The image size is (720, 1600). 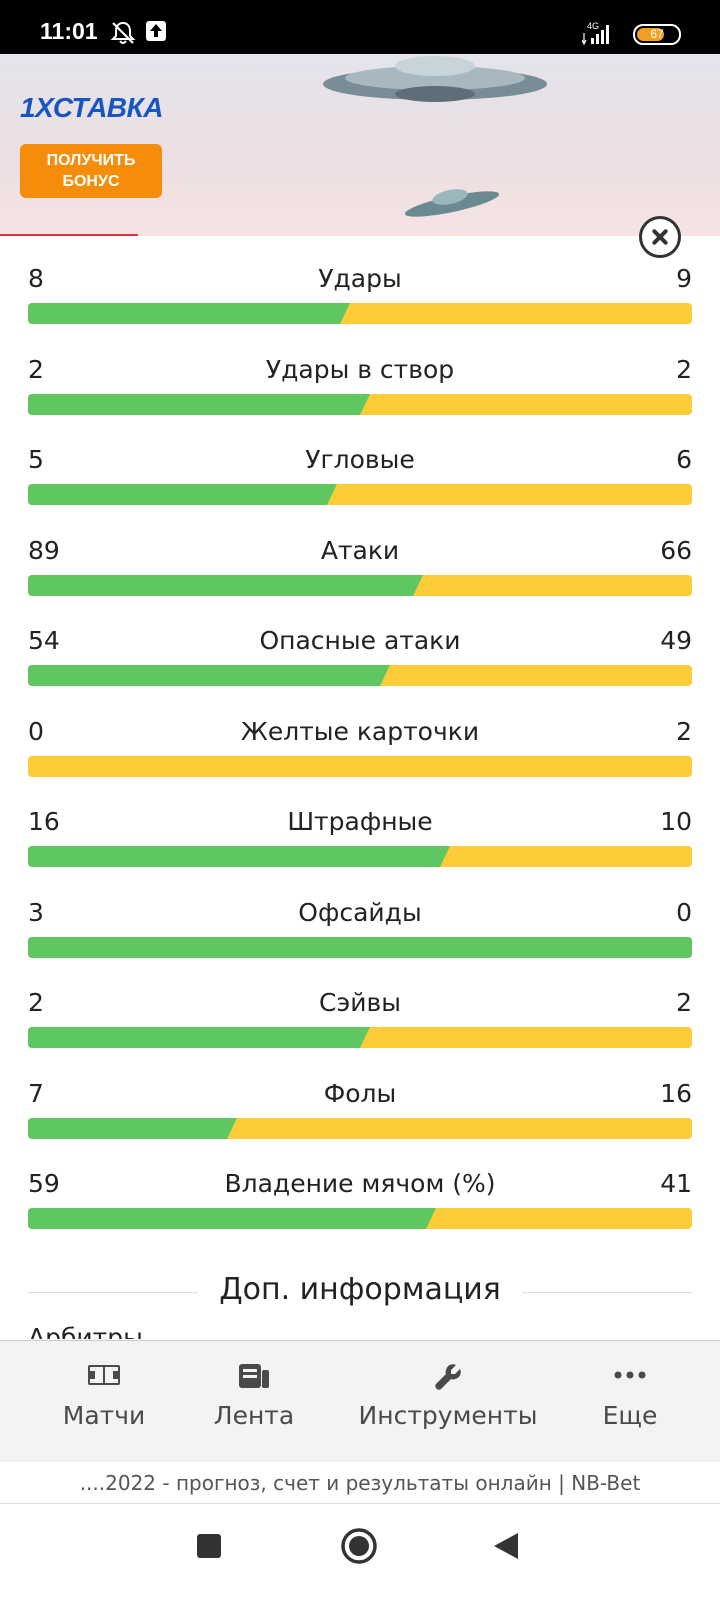 I want to click on nav-item-feed: Лента, so click(x=254, y=1402).